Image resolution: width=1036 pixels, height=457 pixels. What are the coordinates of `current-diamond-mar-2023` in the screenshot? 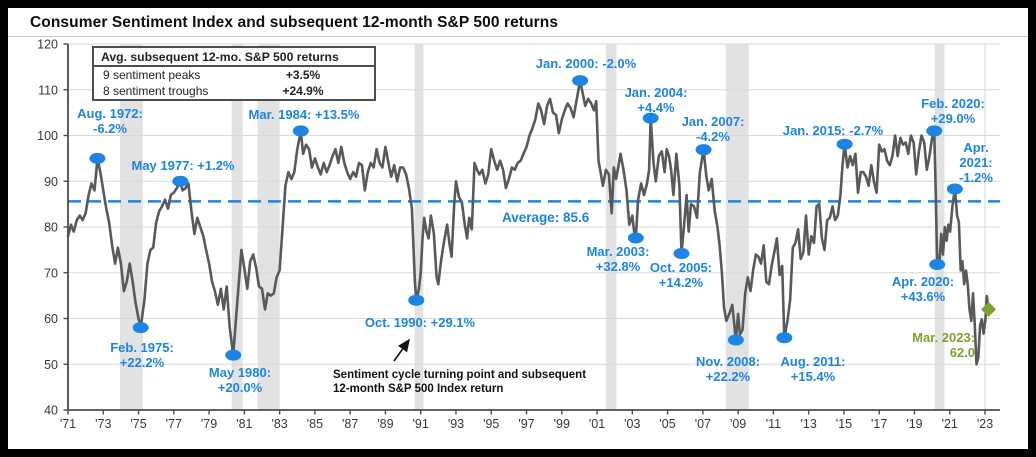 It's located at (989, 309).